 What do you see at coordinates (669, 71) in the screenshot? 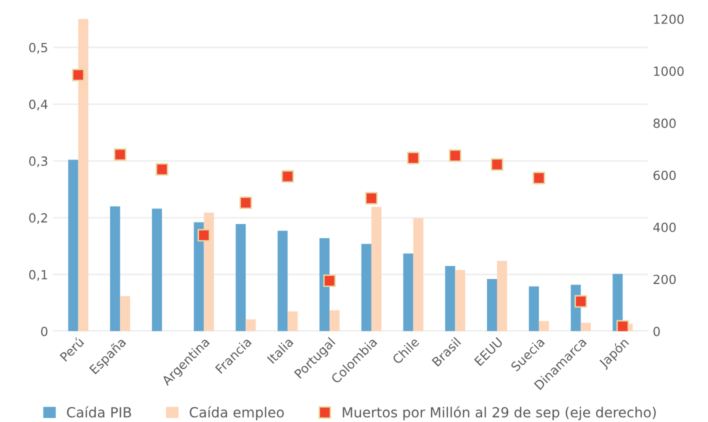
I see `y2-tick-label: 1000` at bounding box center [669, 71].